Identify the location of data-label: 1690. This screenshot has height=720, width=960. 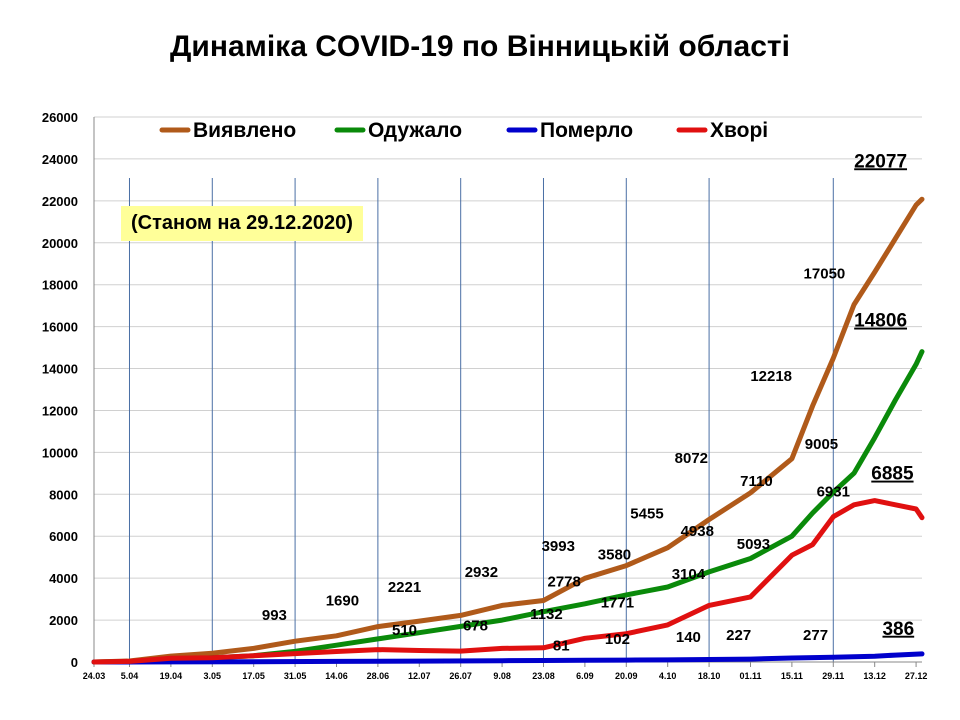
(342, 600).